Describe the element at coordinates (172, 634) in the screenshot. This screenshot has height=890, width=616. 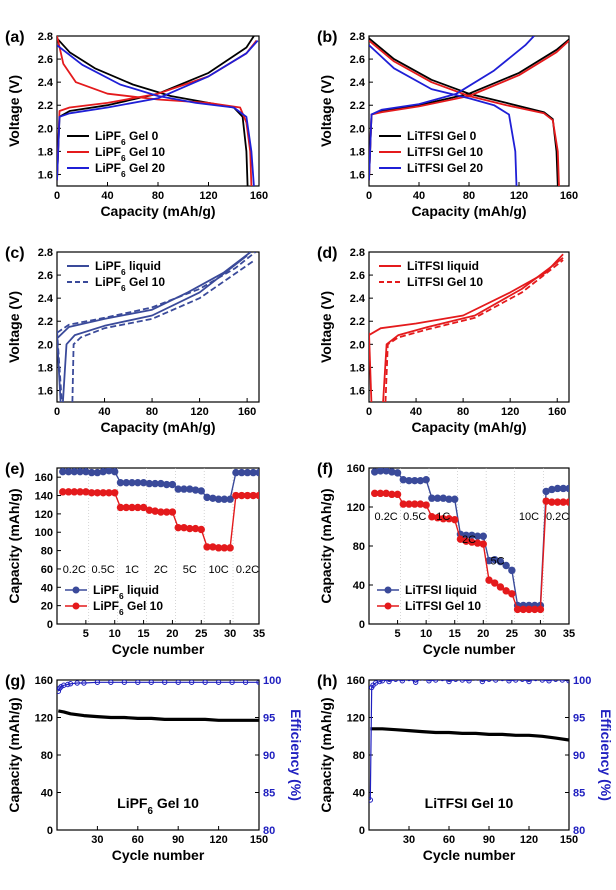
I see `x-tick-label: 20` at that location.